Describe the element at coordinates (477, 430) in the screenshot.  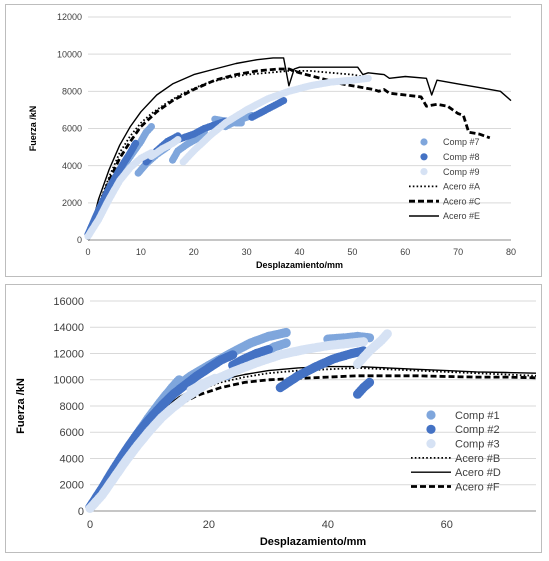
I see `legend-label-comp-2: Comp #2` at that location.